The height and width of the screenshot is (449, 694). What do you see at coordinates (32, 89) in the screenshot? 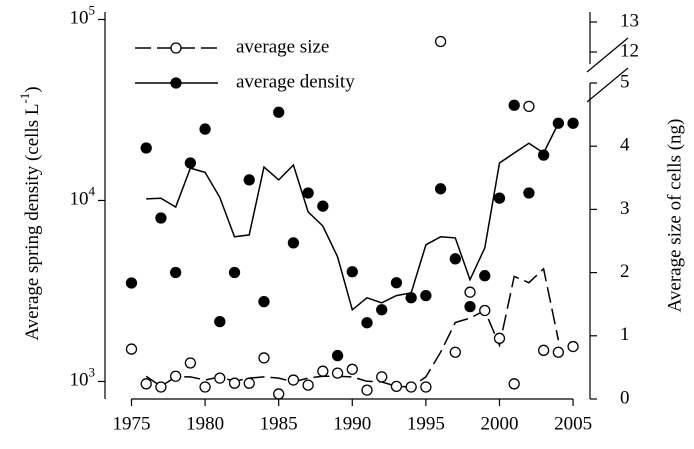
I see `y-axis-label-part: )` at bounding box center [32, 89].